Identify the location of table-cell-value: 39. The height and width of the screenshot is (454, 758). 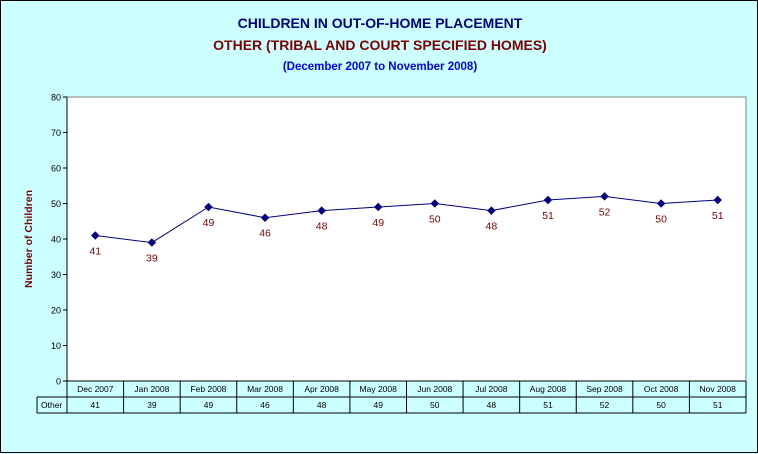
(152, 405).